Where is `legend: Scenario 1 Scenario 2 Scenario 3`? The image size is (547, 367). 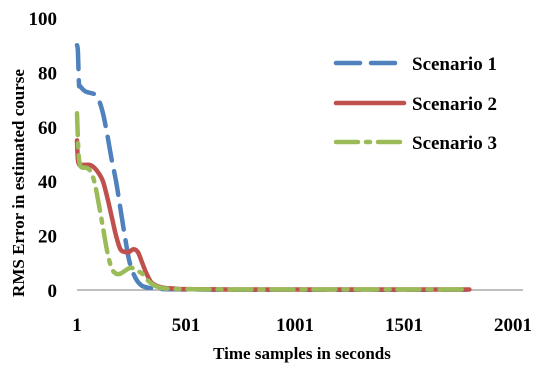
legend: Scenario 1 Scenario 2 Scenario 3 is located at coordinates (415, 104).